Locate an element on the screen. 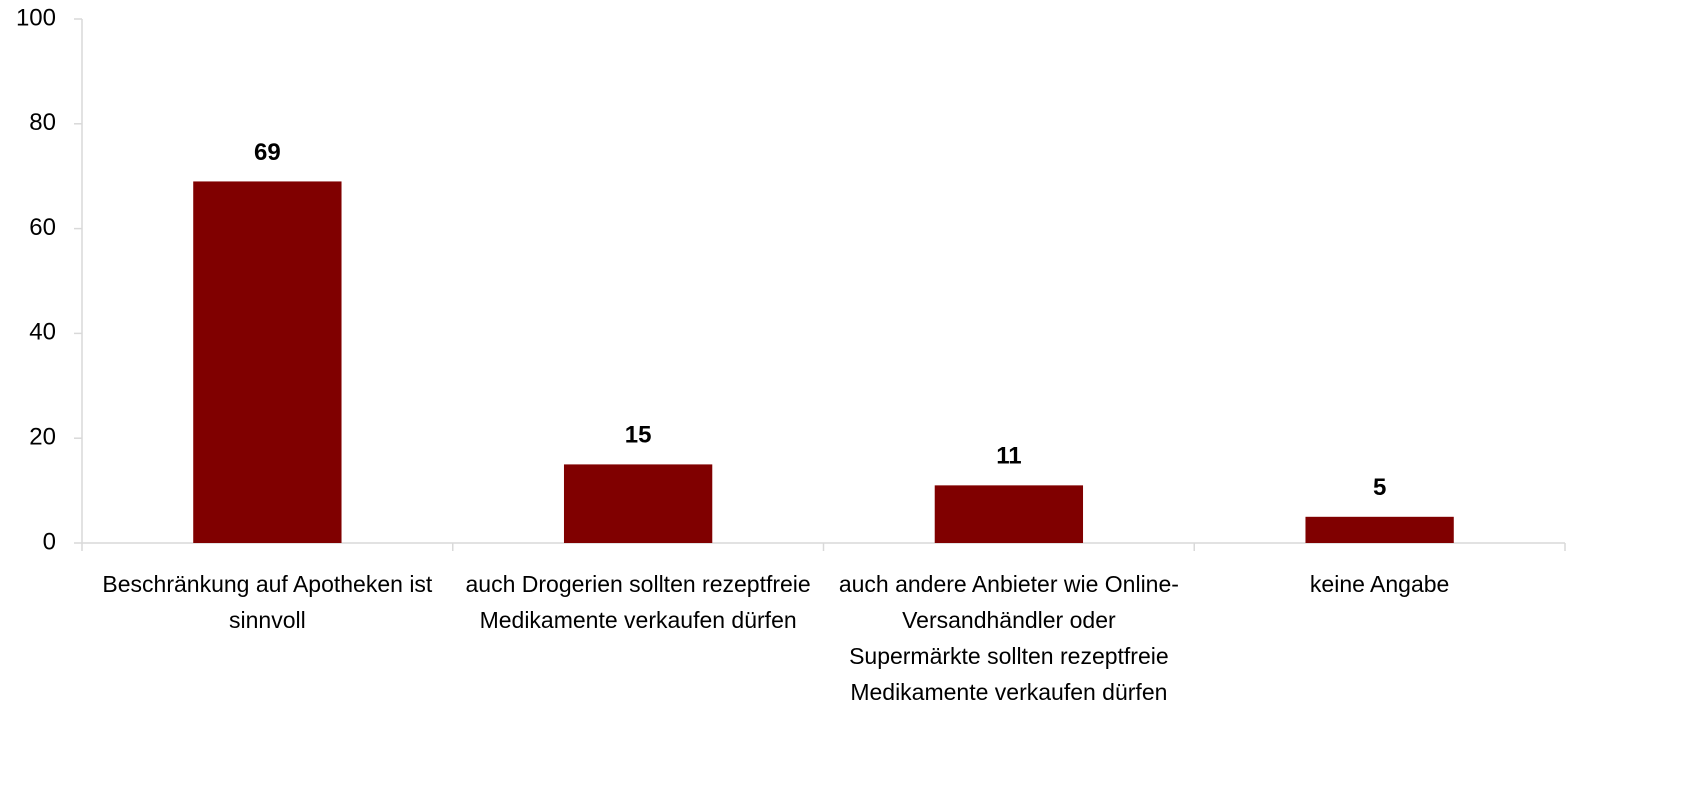 Image resolution: width=1694 pixels, height=797 pixels. y-tick-label: 60 is located at coordinates (42, 227).